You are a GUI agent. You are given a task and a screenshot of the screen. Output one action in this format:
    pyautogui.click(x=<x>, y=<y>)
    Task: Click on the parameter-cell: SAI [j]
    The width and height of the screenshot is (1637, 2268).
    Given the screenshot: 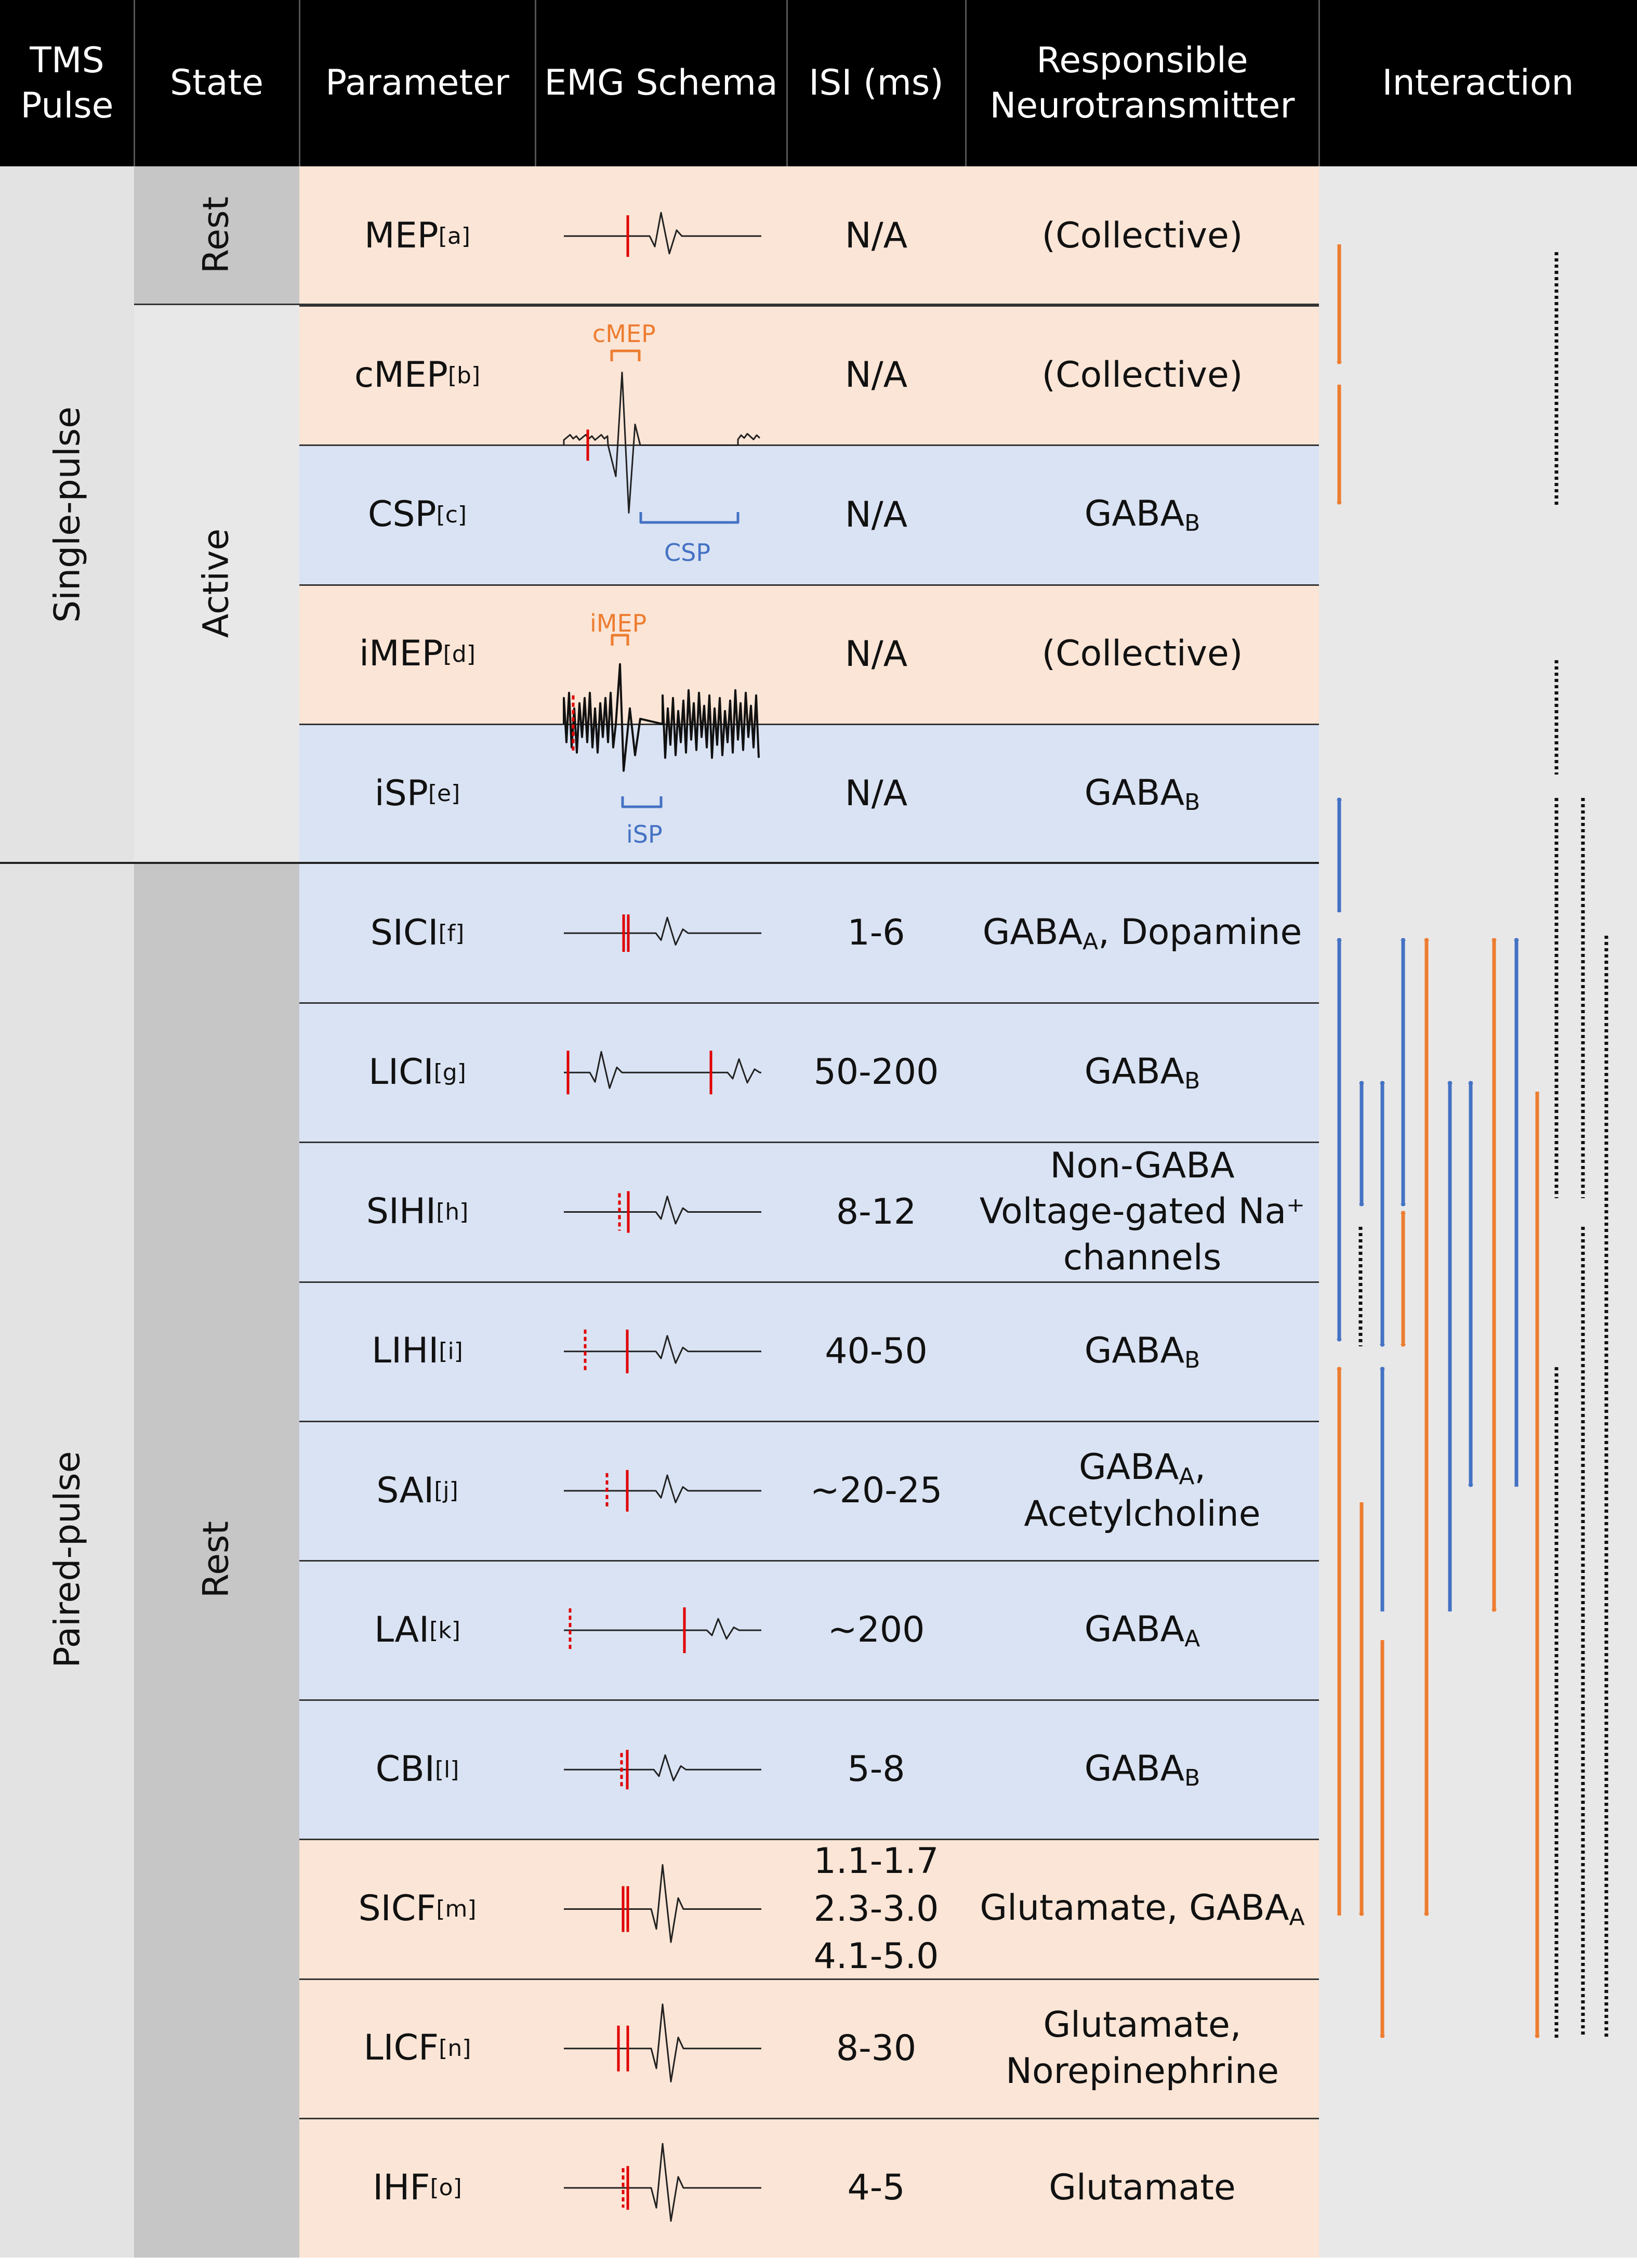 What is the action you would take?
    pyautogui.click(x=417, y=1491)
    